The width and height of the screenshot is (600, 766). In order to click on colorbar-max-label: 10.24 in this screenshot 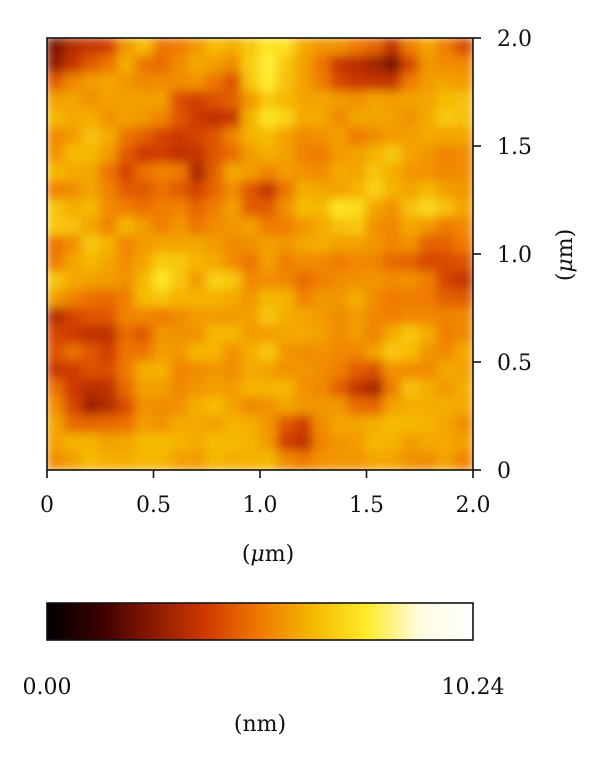, I will do `click(473, 687)`.